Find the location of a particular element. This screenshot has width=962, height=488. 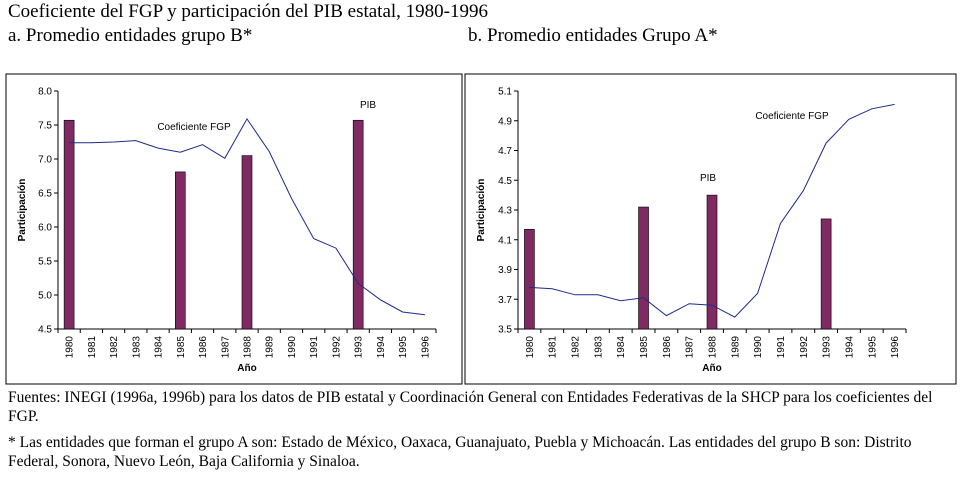

chart-b-x-tick-label: 1984 is located at coordinates (621, 347).